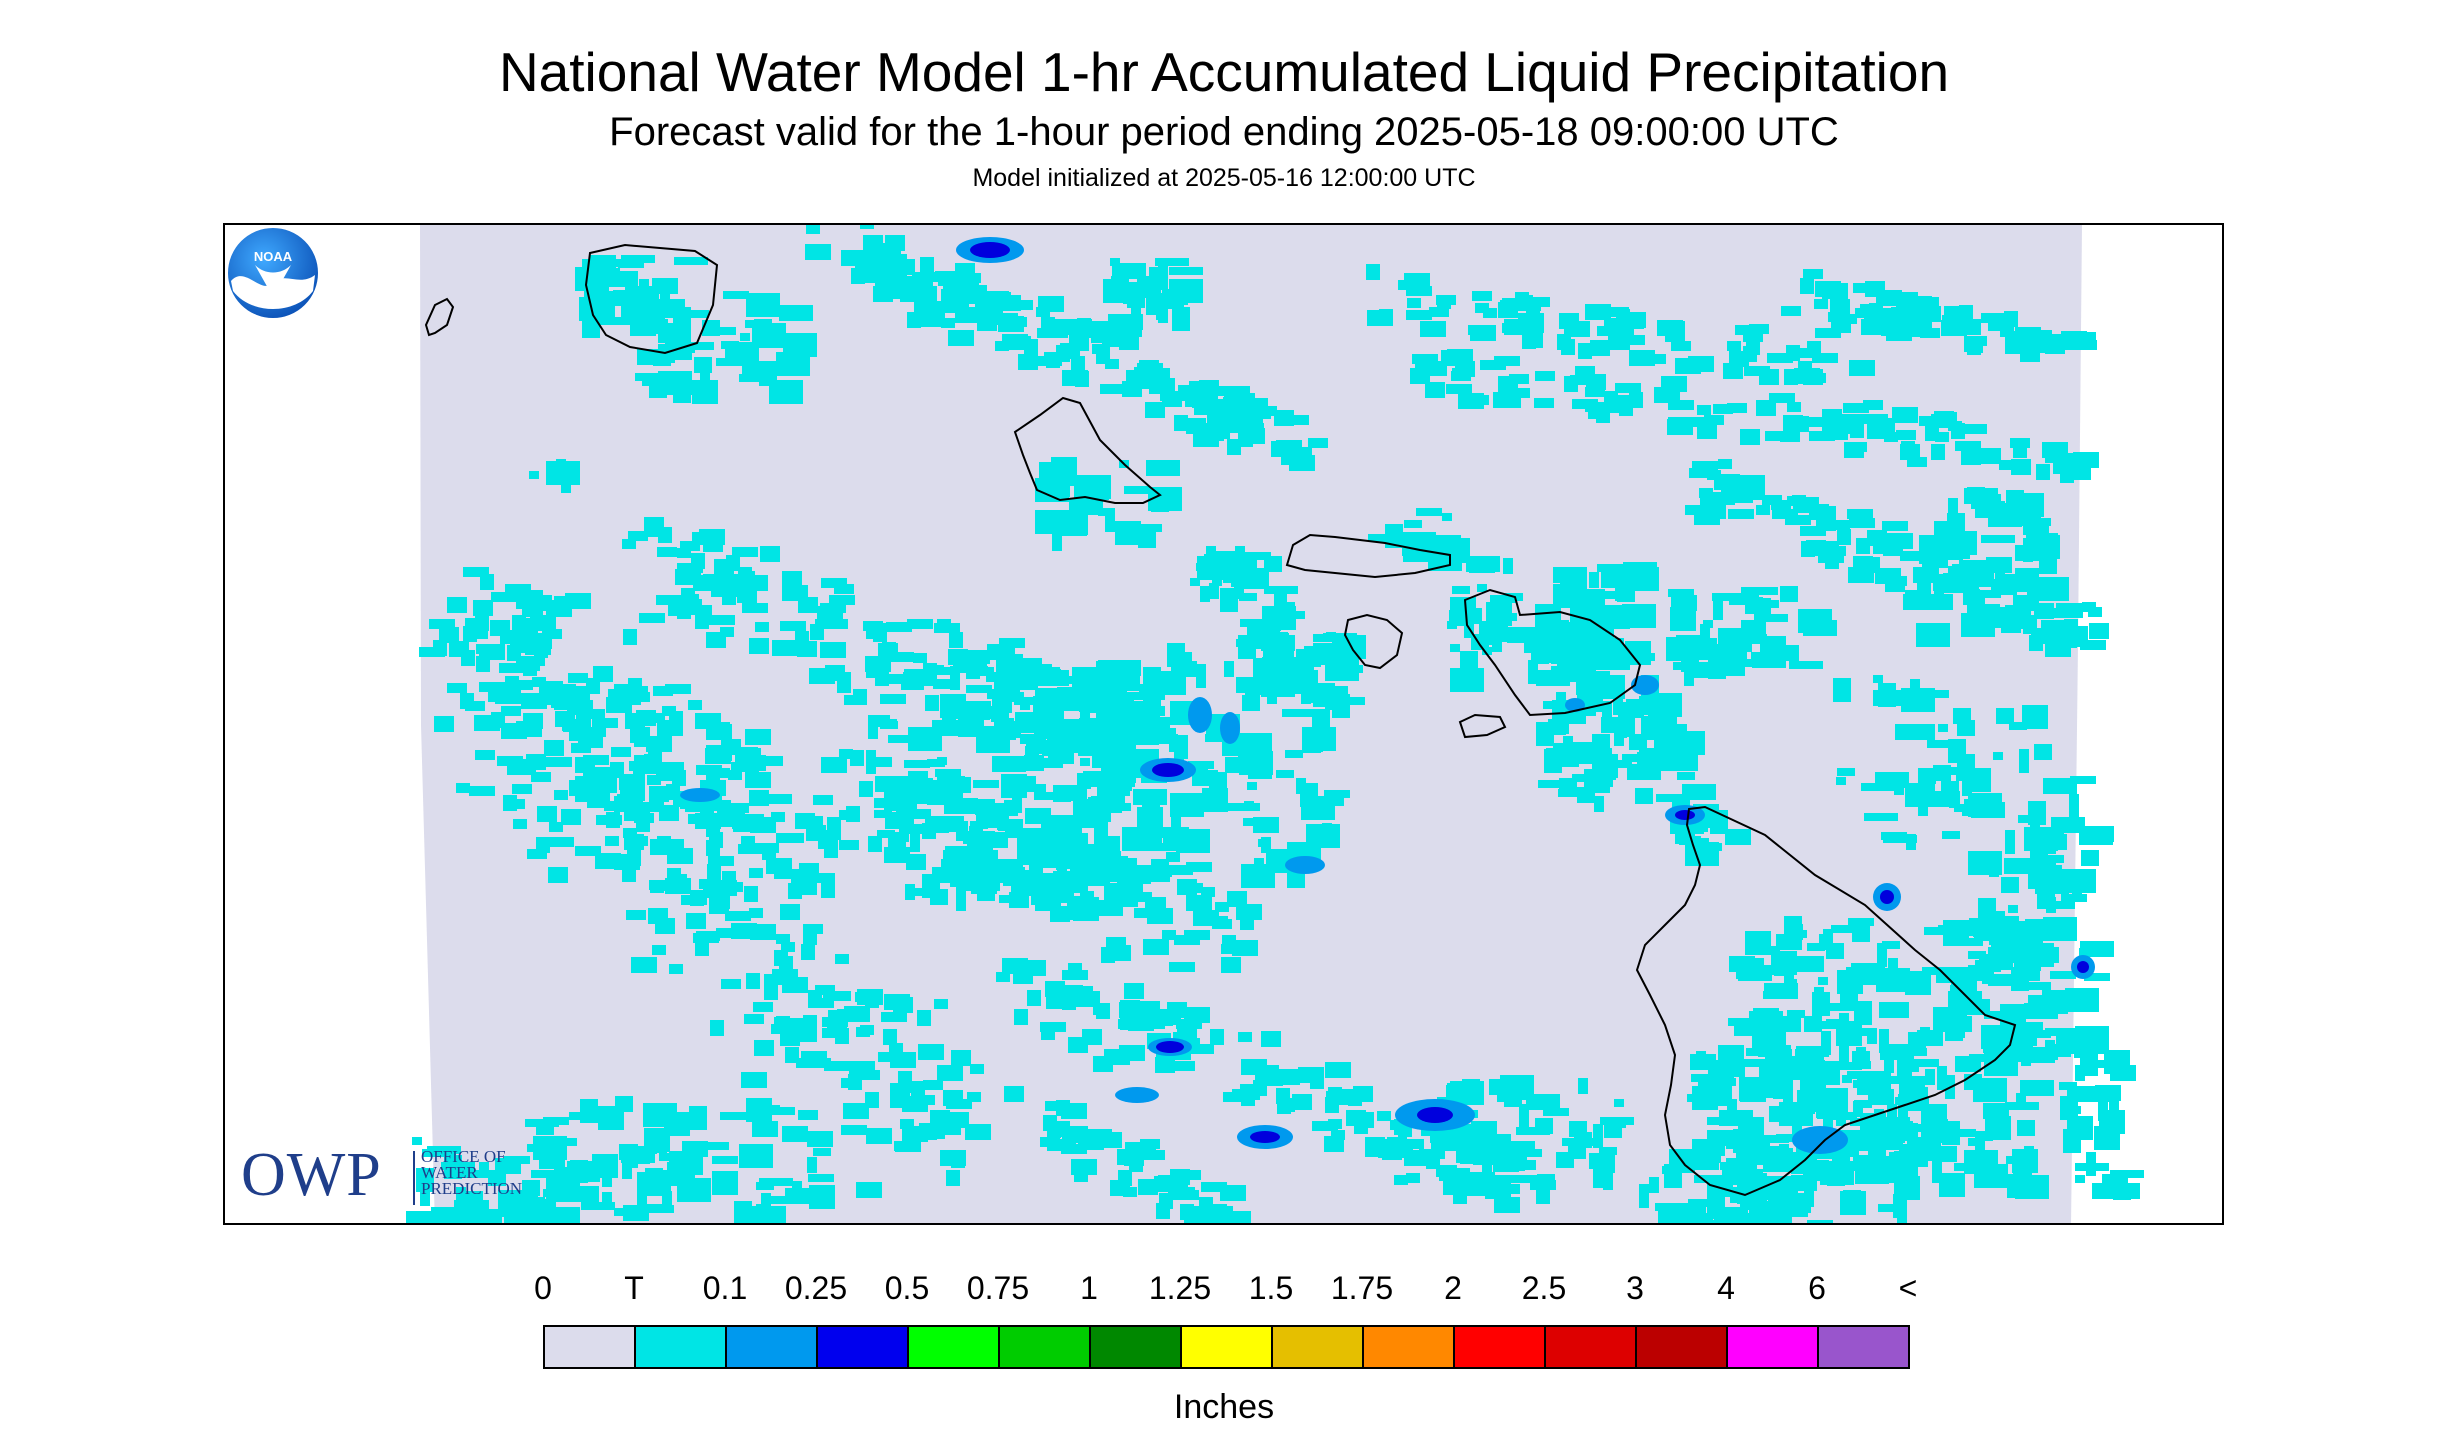 This screenshot has height=1448, width=2448. What do you see at coordinates (1316, 1347) in the screenshot?
I see `legend-swatch` at bounding box center [1316, 1347].